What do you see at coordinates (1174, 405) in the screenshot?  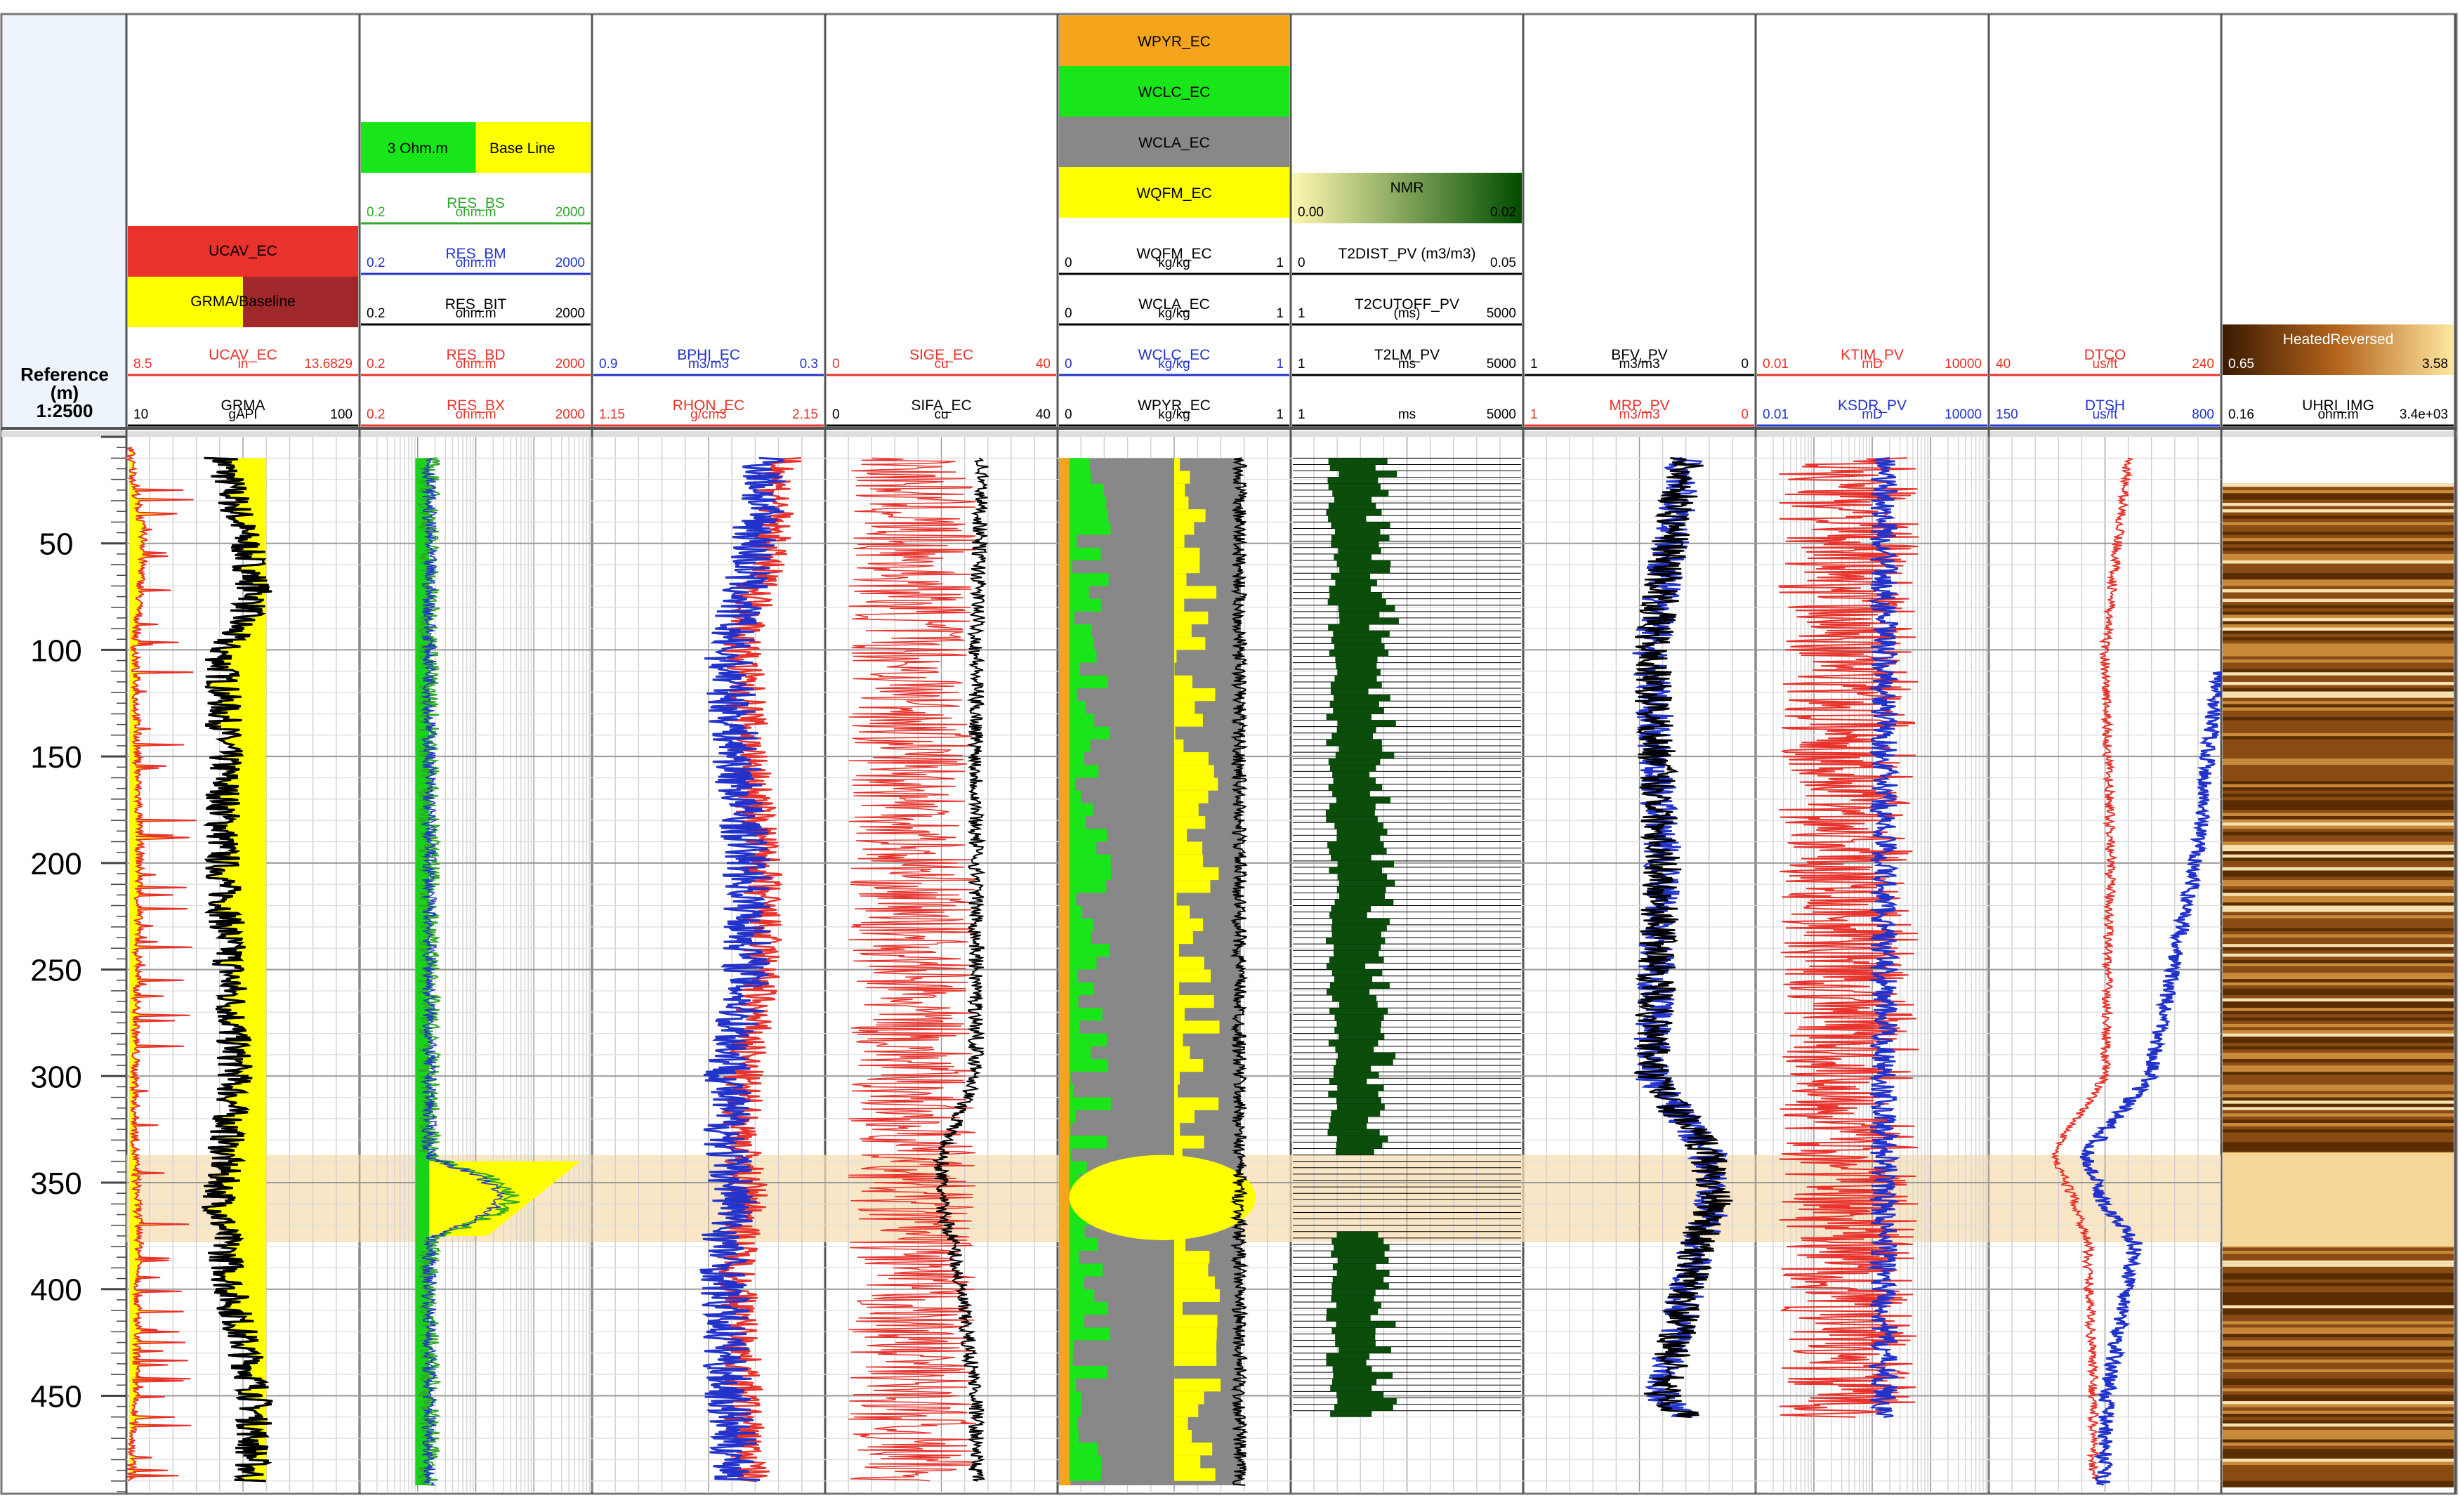 I see `curve-name: WPYR_EC` at bounding box center [1174, 405].